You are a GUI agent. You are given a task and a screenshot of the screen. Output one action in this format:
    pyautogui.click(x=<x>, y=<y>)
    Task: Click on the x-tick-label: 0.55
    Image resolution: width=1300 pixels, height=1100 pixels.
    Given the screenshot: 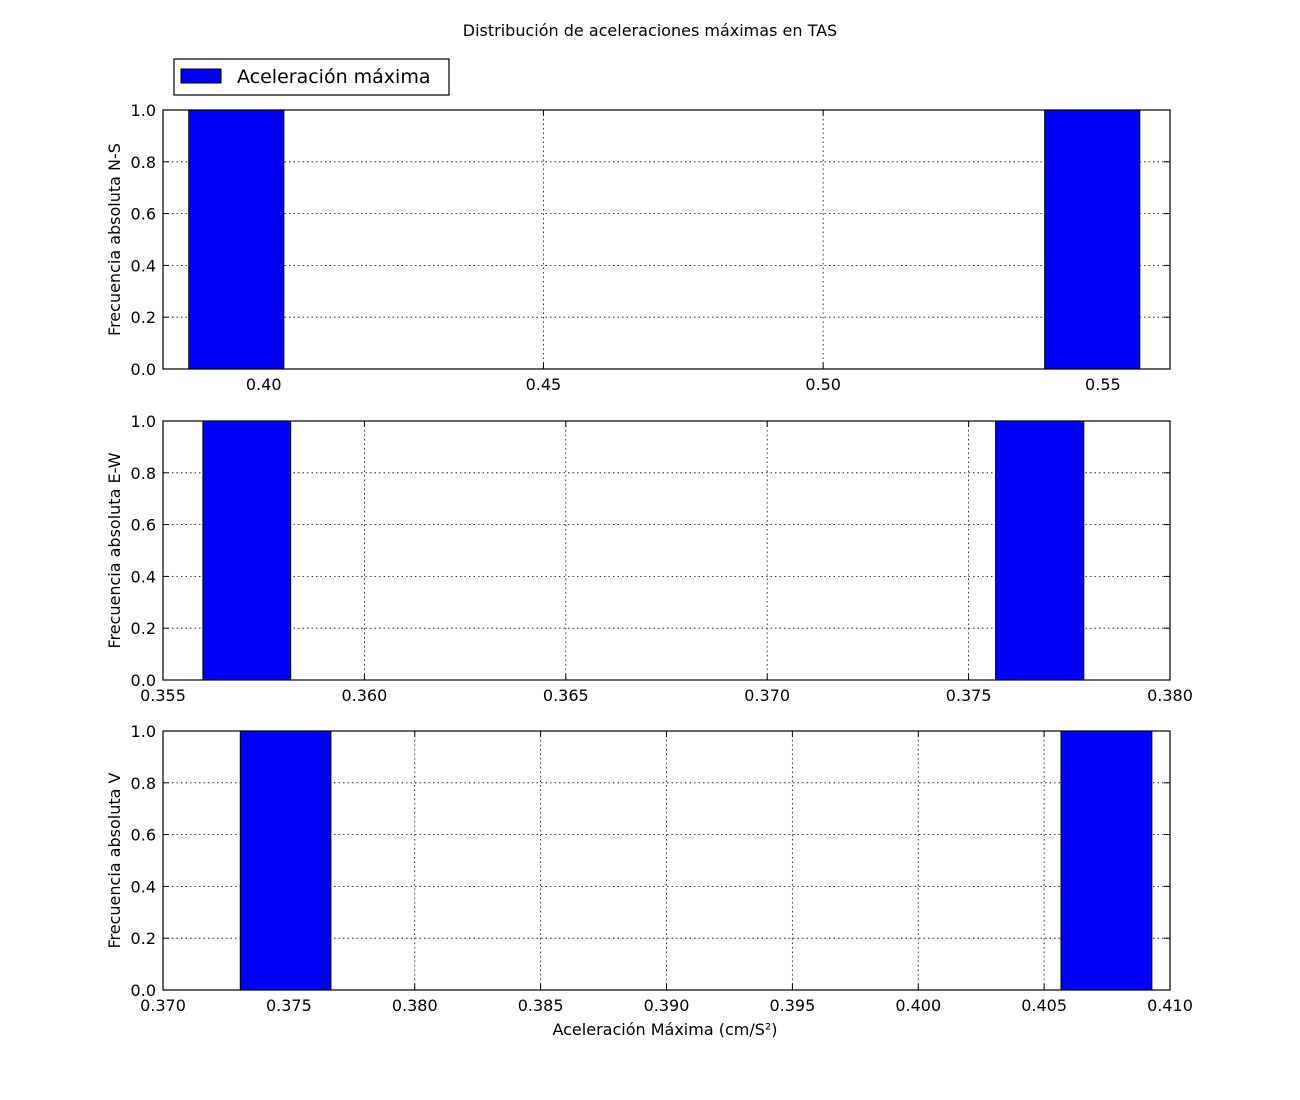 What is the action you would take?
    pyautogui.click(x=1103, y=384)
    